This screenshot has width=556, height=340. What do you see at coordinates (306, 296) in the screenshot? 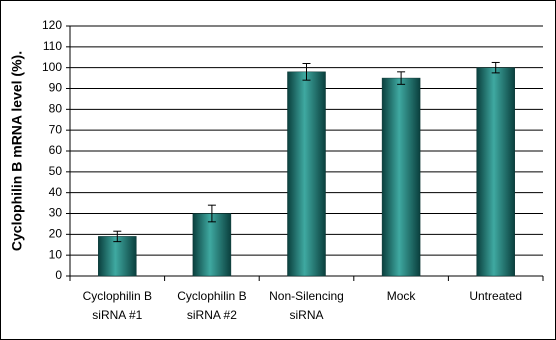
I see `x-tick-label: Non-Silencing` at bounding box center [306, 296].